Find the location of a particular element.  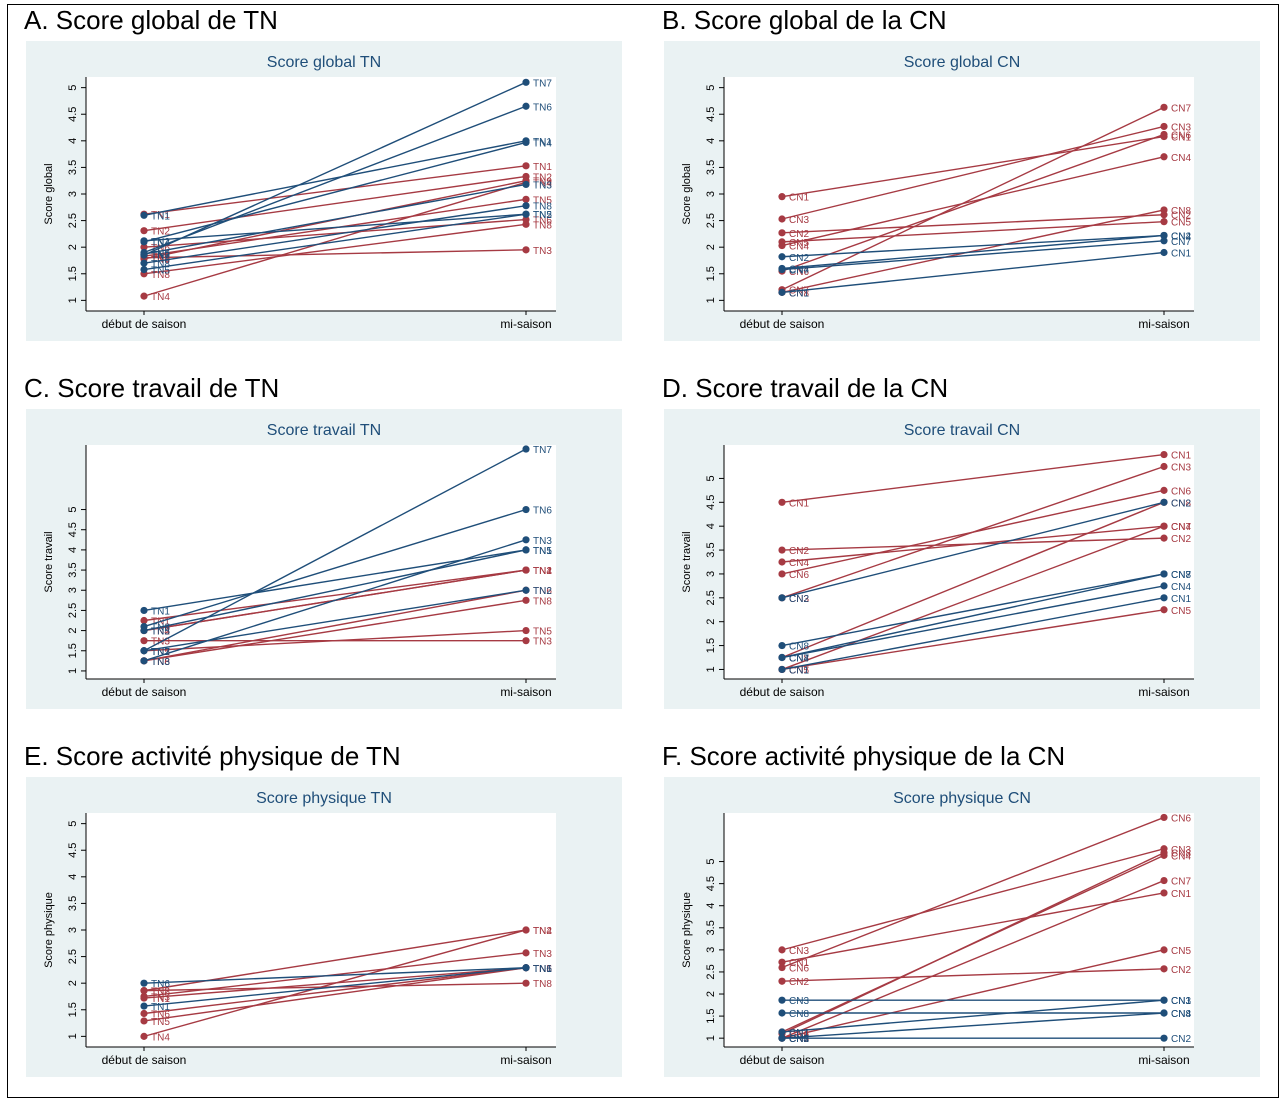

y-tick-label: 3.5 is located at coordinates (73, 167).